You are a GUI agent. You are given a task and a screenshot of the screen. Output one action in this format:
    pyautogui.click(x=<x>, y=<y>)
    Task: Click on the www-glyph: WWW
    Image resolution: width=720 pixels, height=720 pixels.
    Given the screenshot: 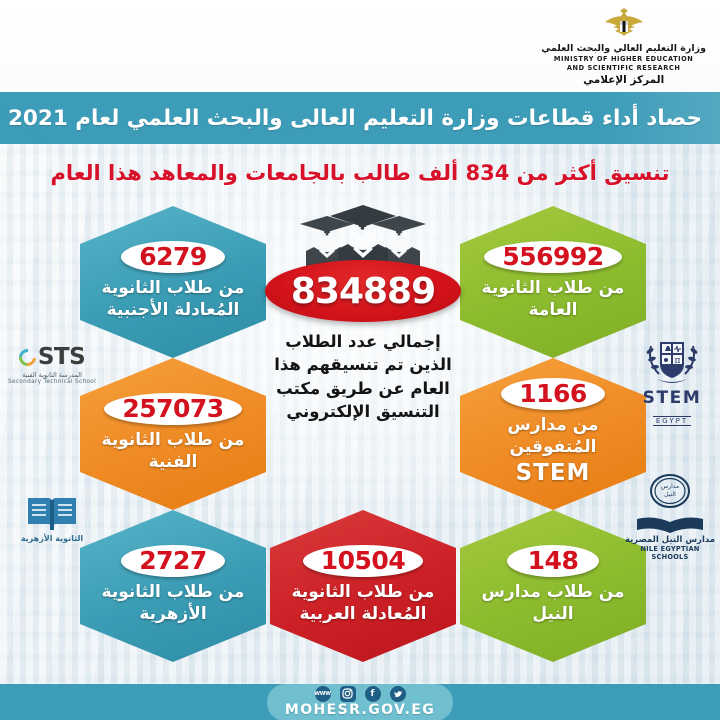 What is the action you would take?
    pyautogui.click(x=322, y=693)
    